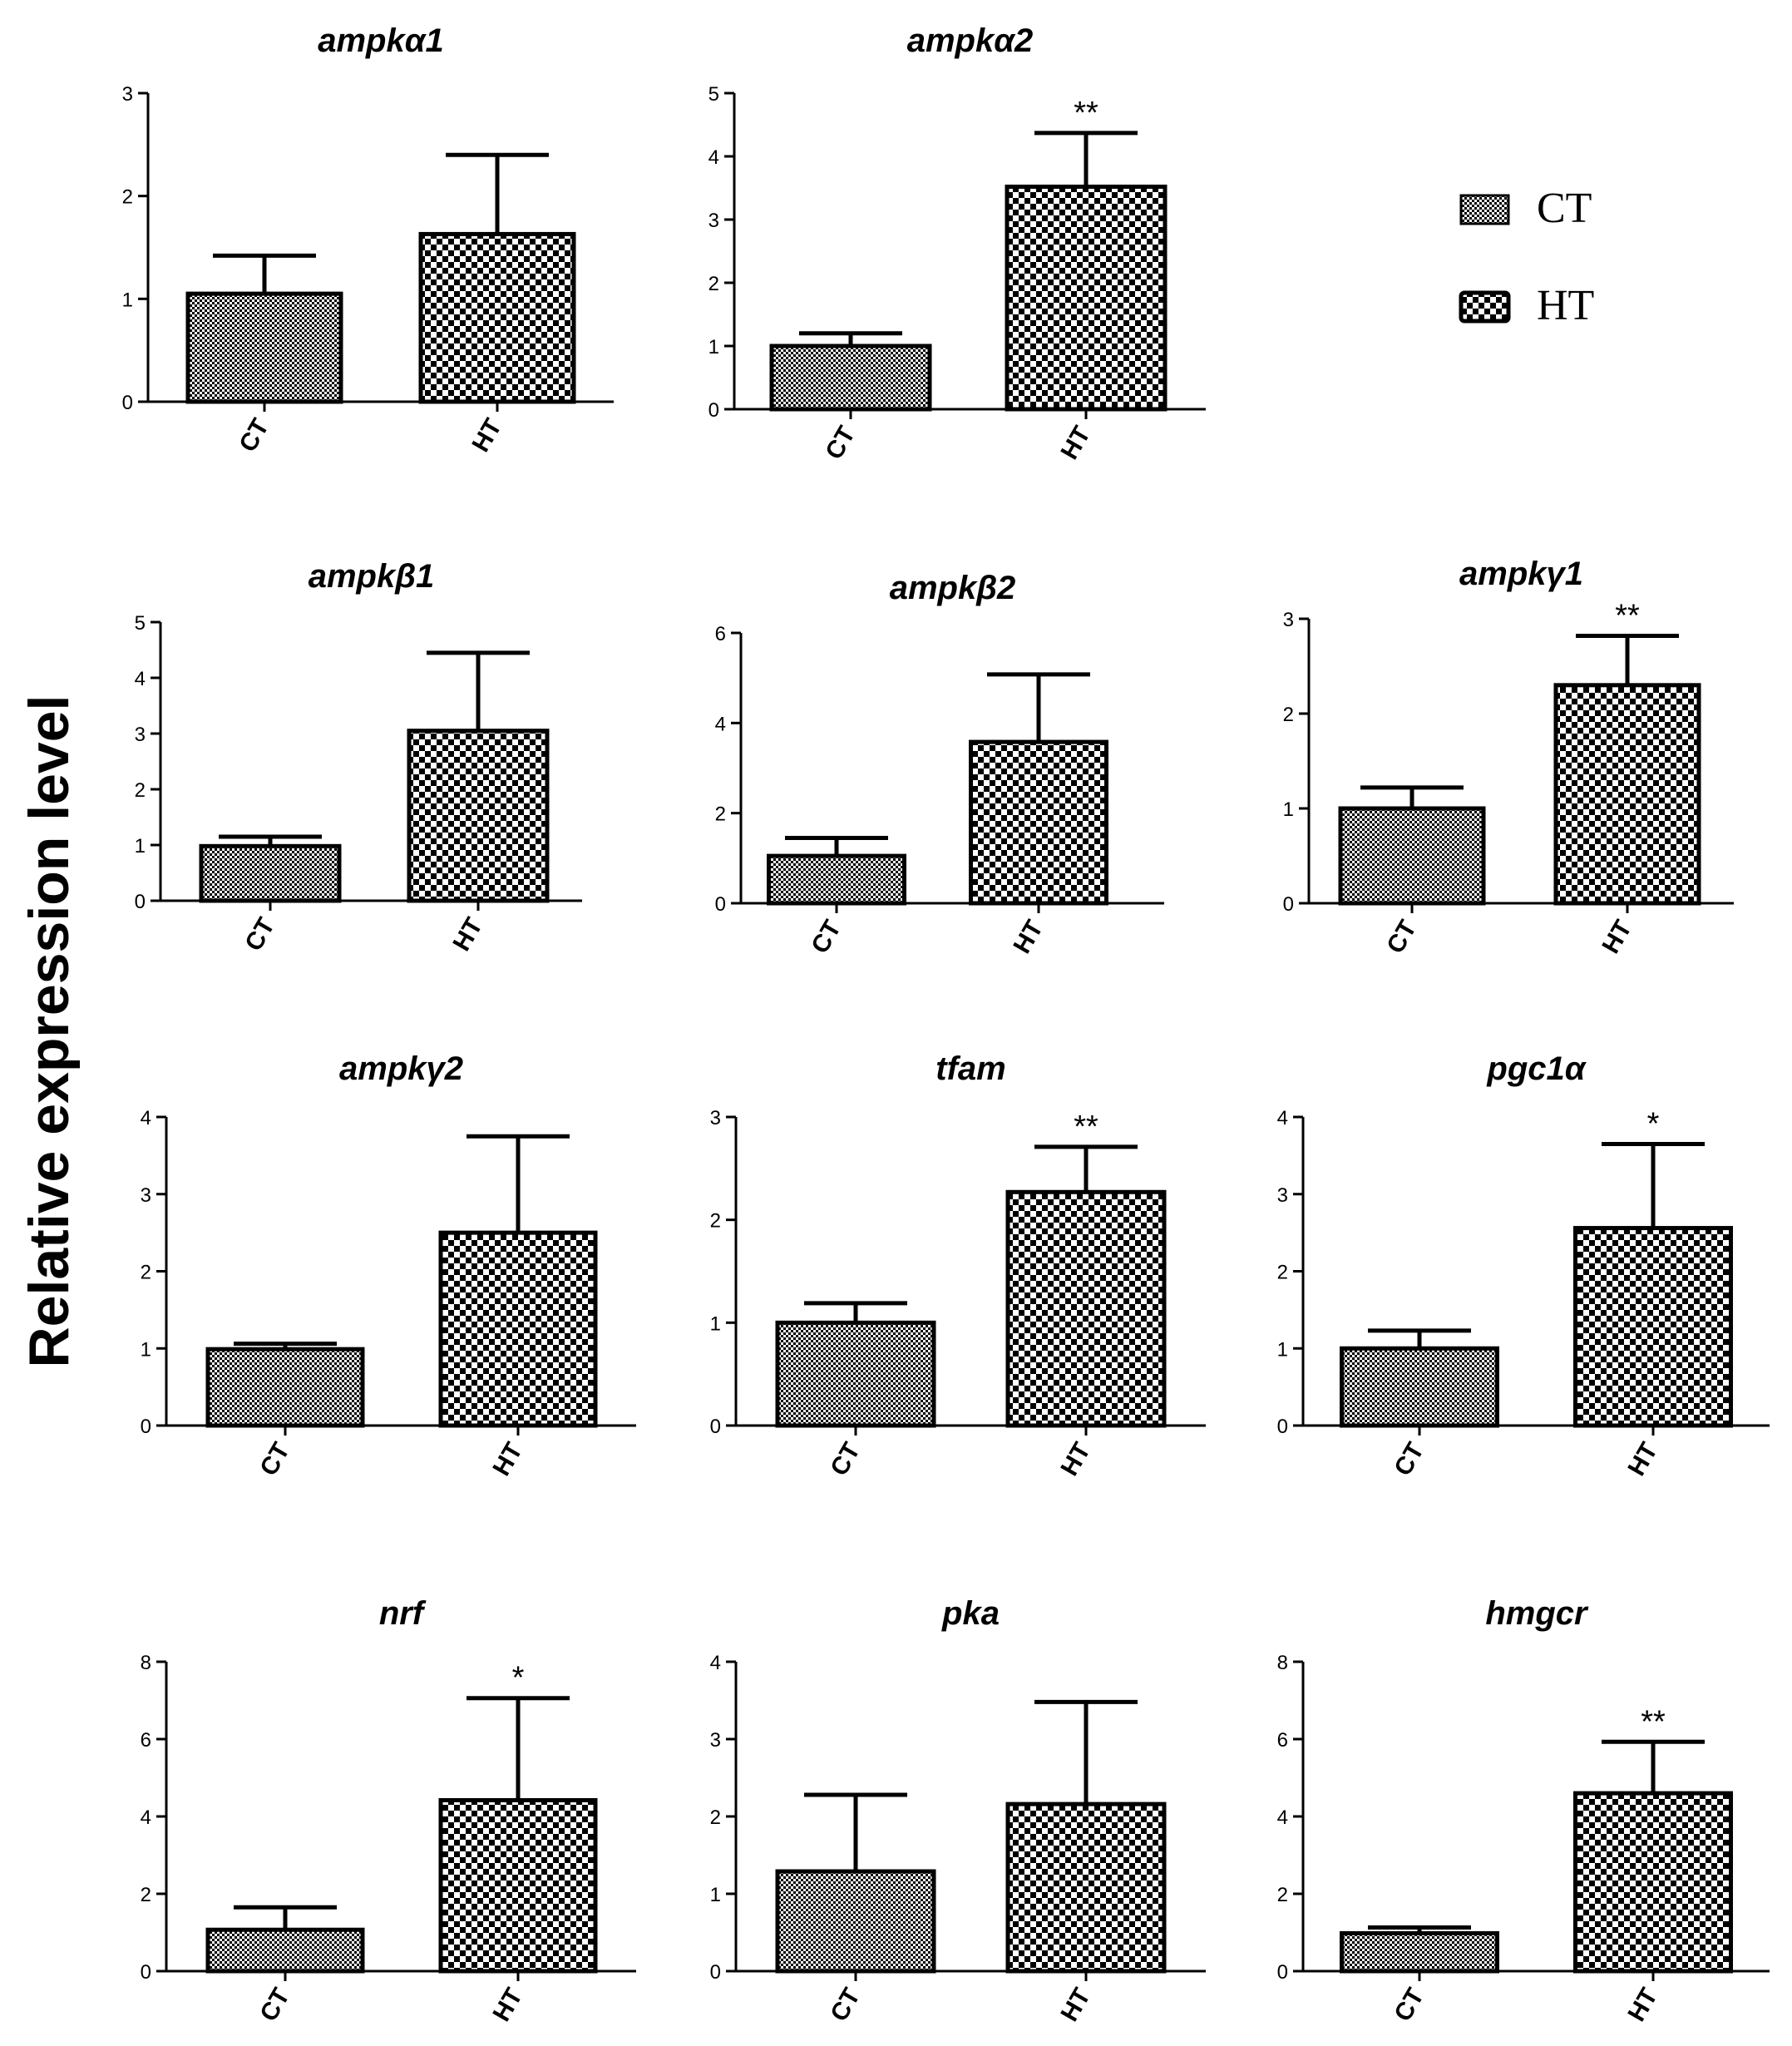 This screenshot has height=2046, width=1792. Describe the element at coordinates (713, 94) in the screenshot. I see `y-tick-label: 5` at that location.